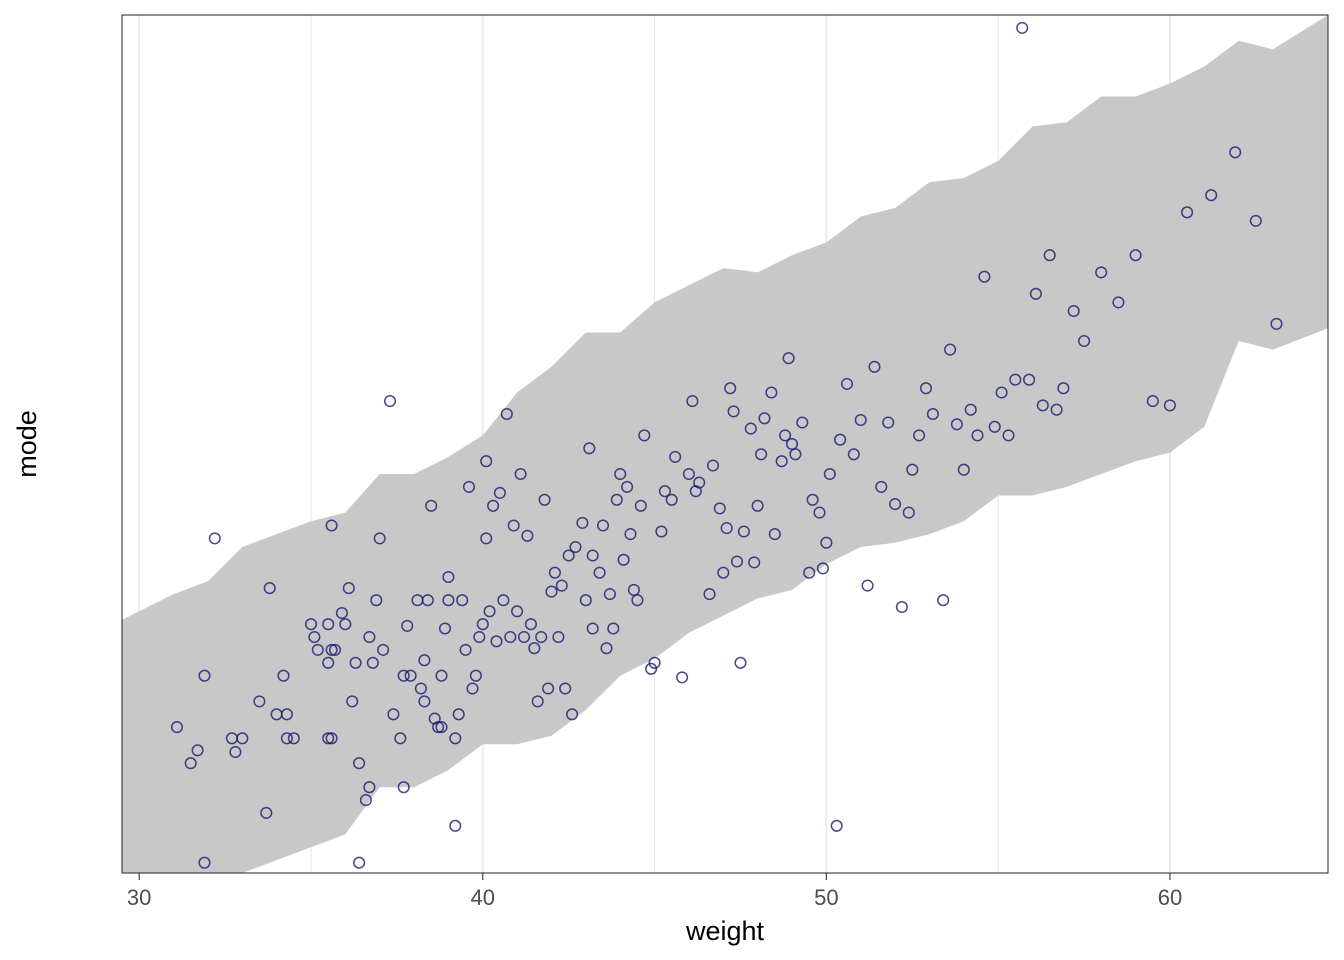 The height and width of the screenshot is (960, 1344). I want to click on x-tick-label: 50, so click(826, 897).